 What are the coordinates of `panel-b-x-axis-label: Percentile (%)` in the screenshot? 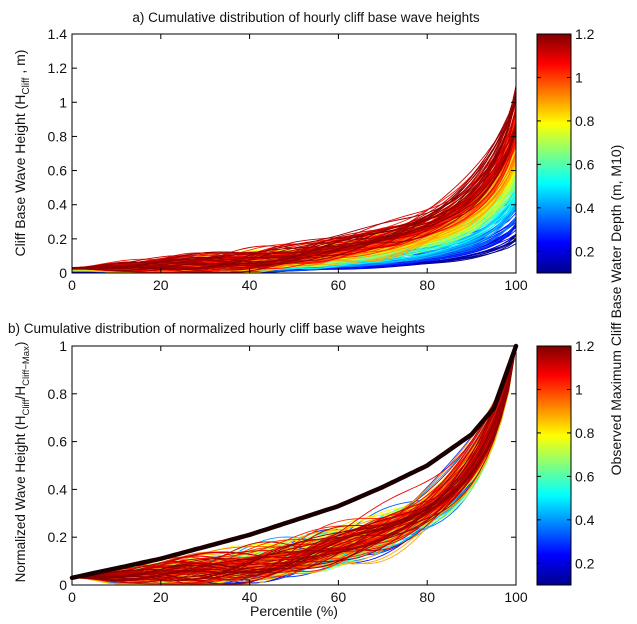 It's located at (294, 611).